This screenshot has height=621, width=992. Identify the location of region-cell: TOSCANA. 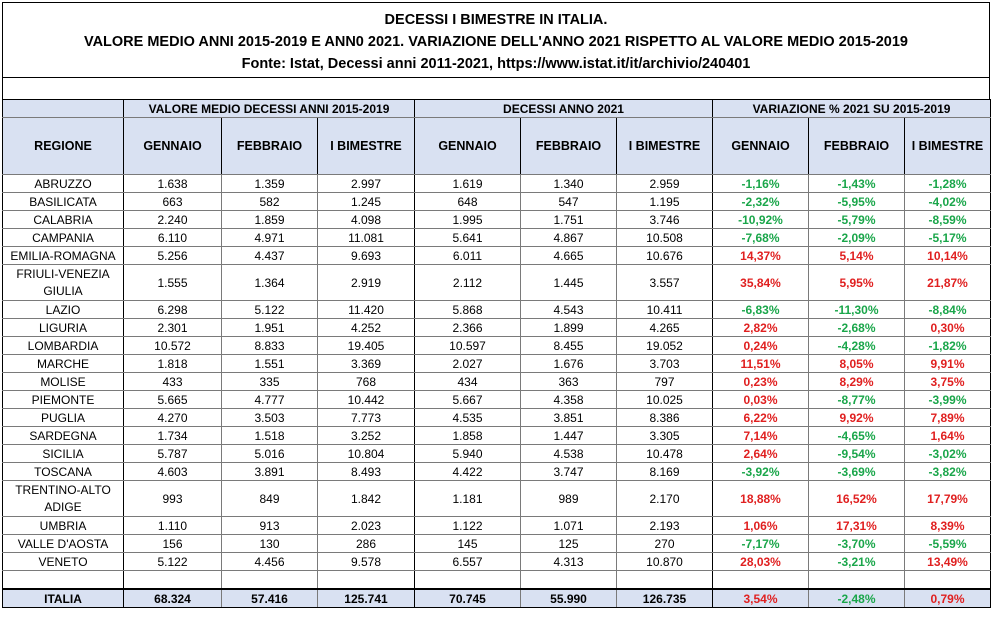
(63, 471).